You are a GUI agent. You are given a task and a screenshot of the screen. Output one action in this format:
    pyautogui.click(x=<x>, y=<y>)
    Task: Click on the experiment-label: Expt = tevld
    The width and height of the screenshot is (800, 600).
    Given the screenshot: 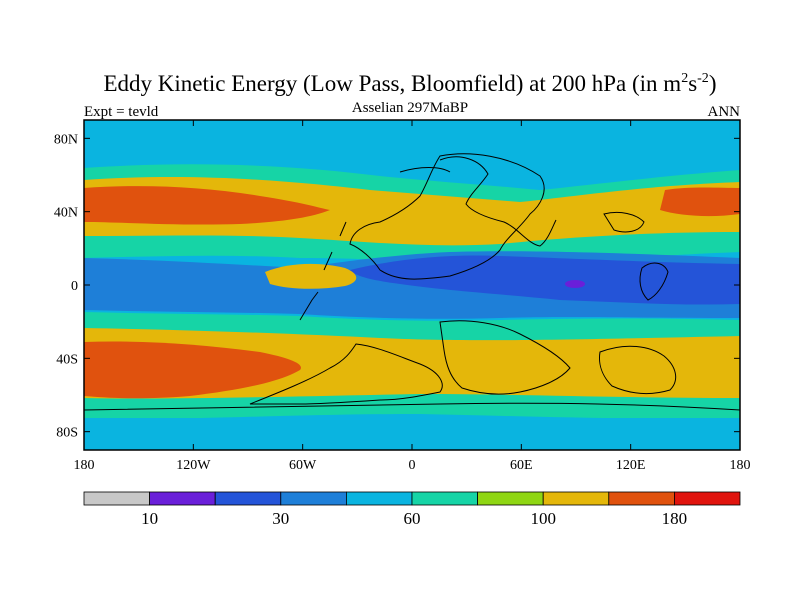 What is the action you would take?
    pyautogui.click(x=121, y=112)
    